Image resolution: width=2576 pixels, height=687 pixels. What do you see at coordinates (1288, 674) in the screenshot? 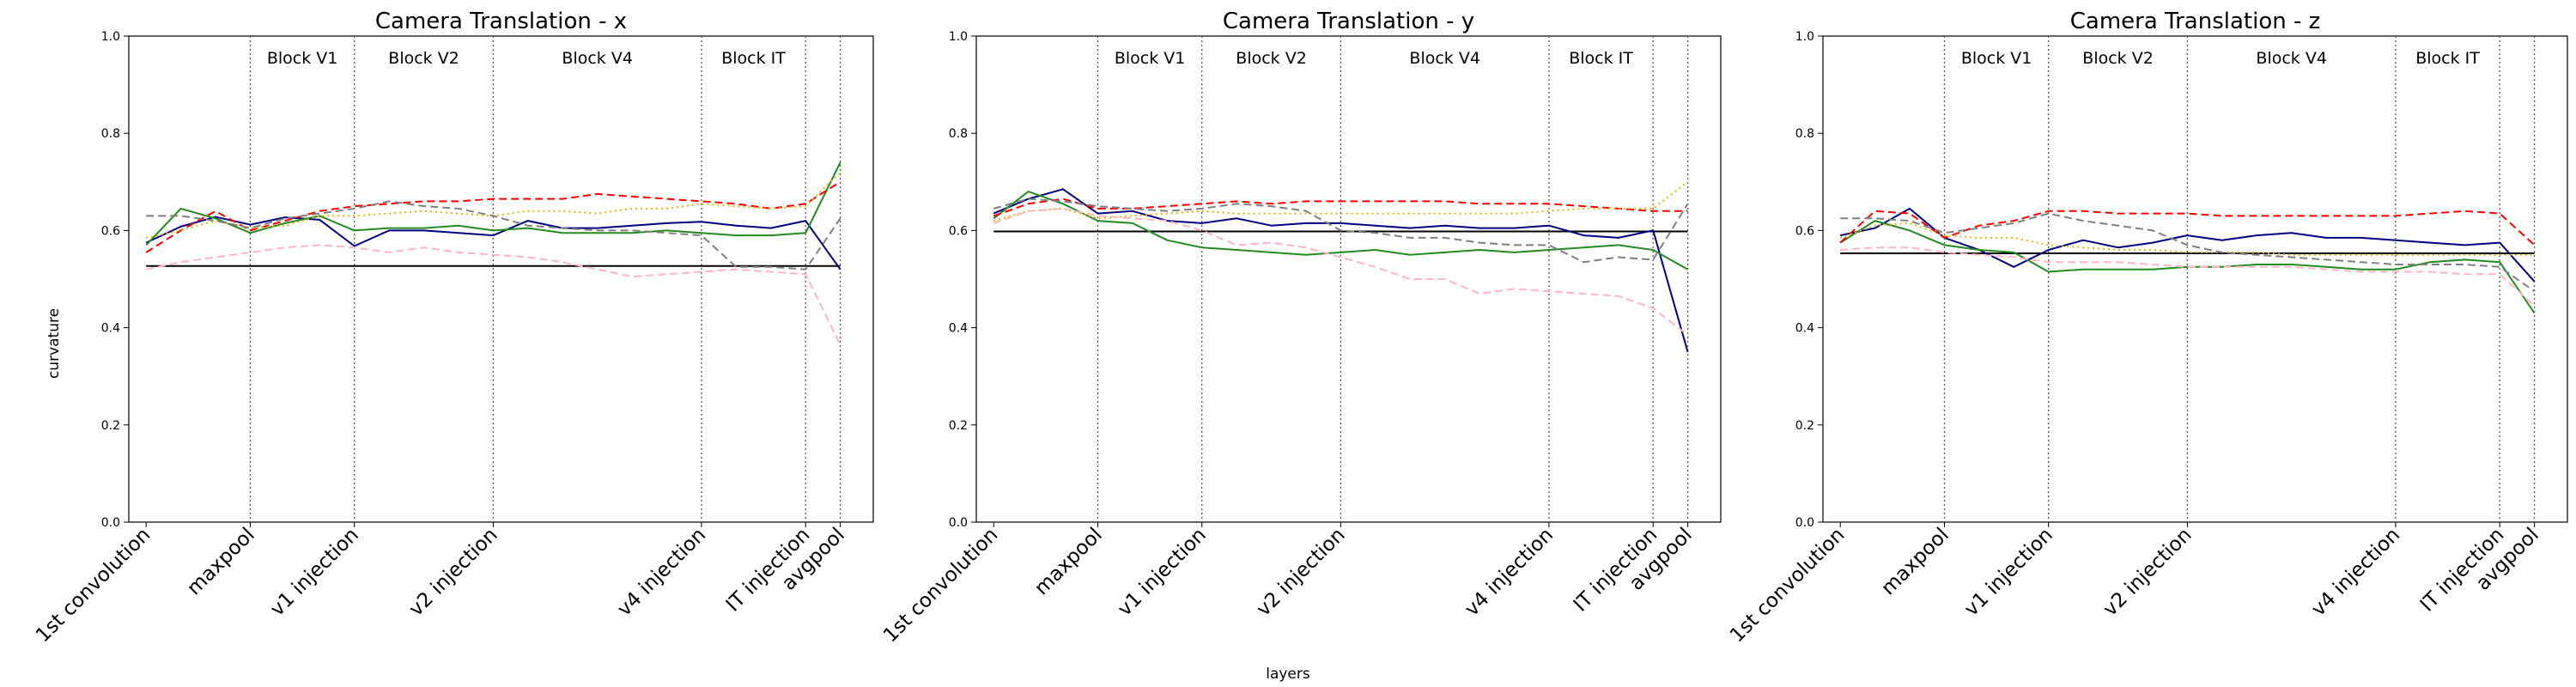
I see `figure-xlabel: layers` at bounding box center [1288, 674].